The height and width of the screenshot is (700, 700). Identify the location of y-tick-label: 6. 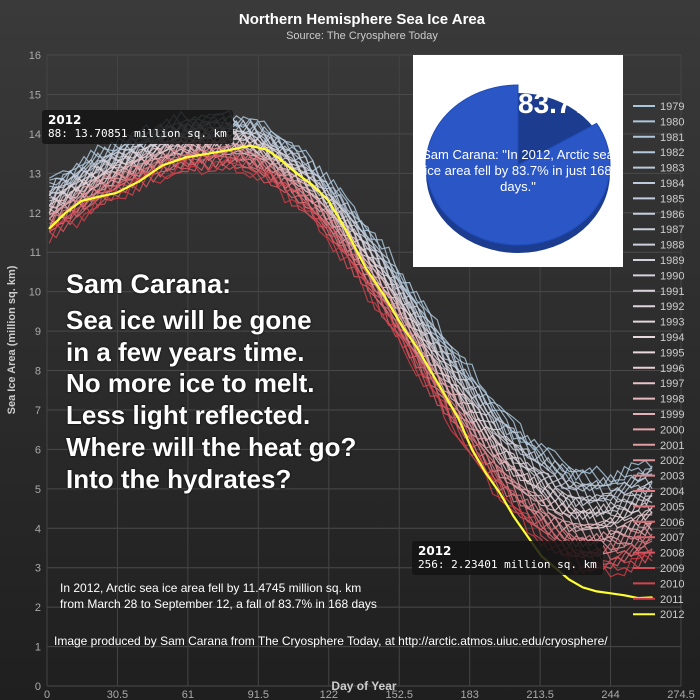
(38, 450).